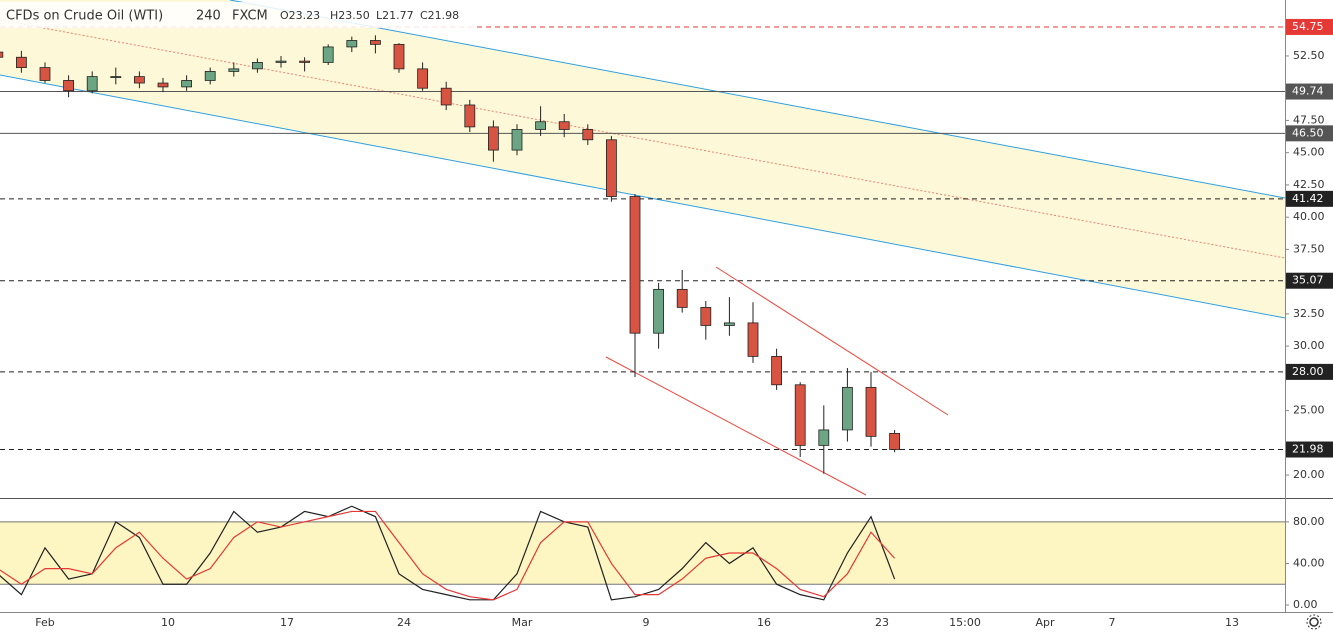 The height and width of the screenshot is (632, 1333). Describe the element at coordinates (1309, 55) in the screenshot. I see `y-tick-label: 52.50` at that location.